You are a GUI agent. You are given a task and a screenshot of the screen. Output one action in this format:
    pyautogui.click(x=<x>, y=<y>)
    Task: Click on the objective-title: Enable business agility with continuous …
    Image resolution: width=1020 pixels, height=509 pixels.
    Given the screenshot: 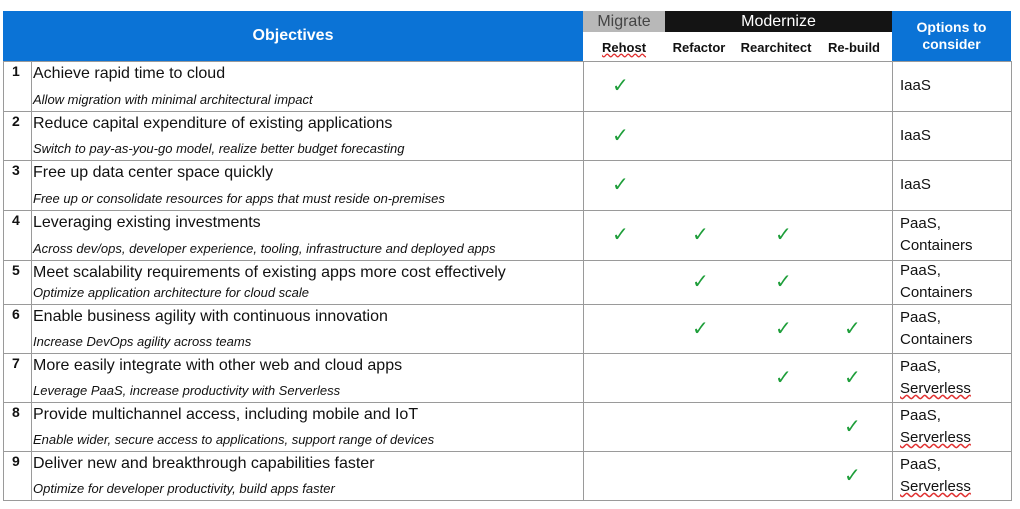 What is the action you would take?
    pyautogui.click(x=210, y=316)
    